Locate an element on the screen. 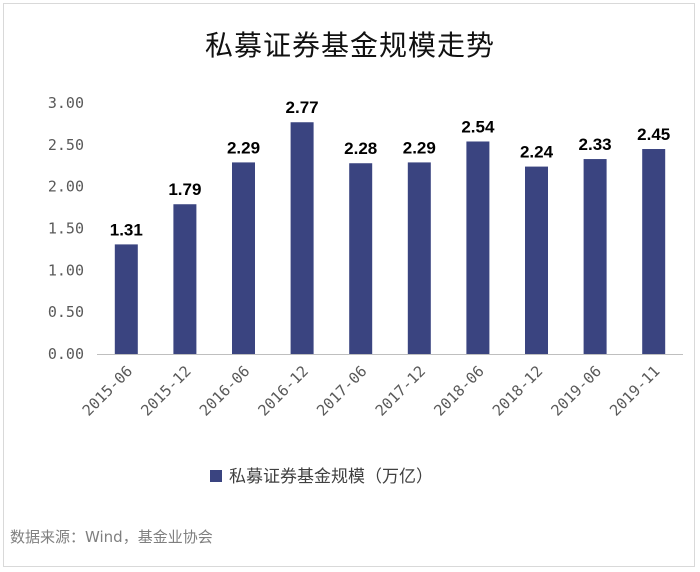 The width and height of the screenshot is (700, 572). source-note: 数据来源：Wind，基金业协会 is located at coordinates (111, 537).